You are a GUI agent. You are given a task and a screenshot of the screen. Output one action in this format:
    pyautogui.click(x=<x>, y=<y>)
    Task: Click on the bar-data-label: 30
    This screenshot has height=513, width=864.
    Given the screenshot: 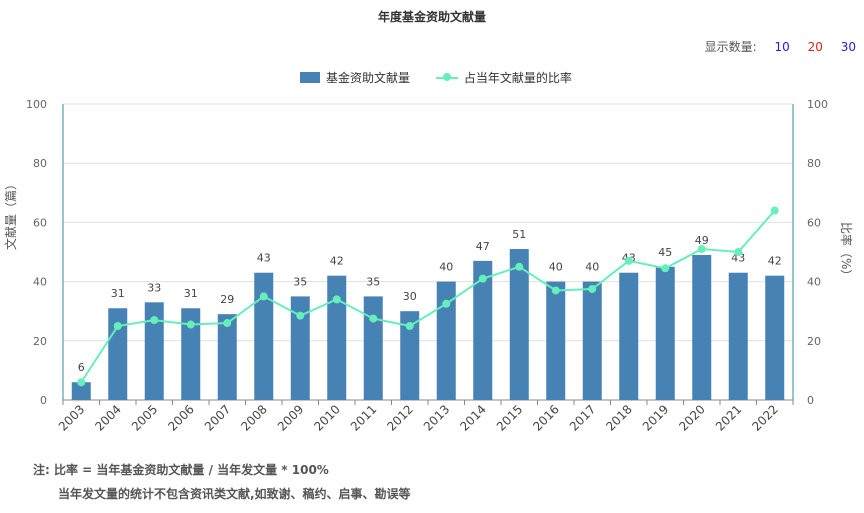 What is the action you would take?
    pyautogui.click(x=410, y=296)
    